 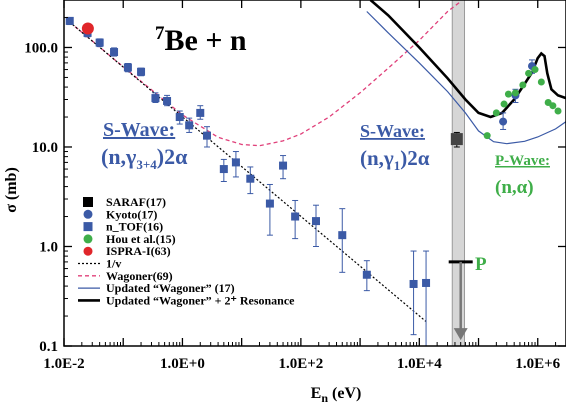 I want to click on s-wave-right-heading: S-Wave:, so click(x=392, y=131).